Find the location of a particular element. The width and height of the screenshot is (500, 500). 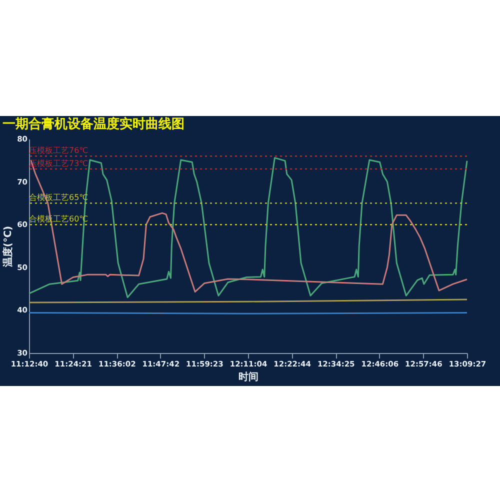

y-axis-title: 温度(℃) is located at coordinates (8, 247).